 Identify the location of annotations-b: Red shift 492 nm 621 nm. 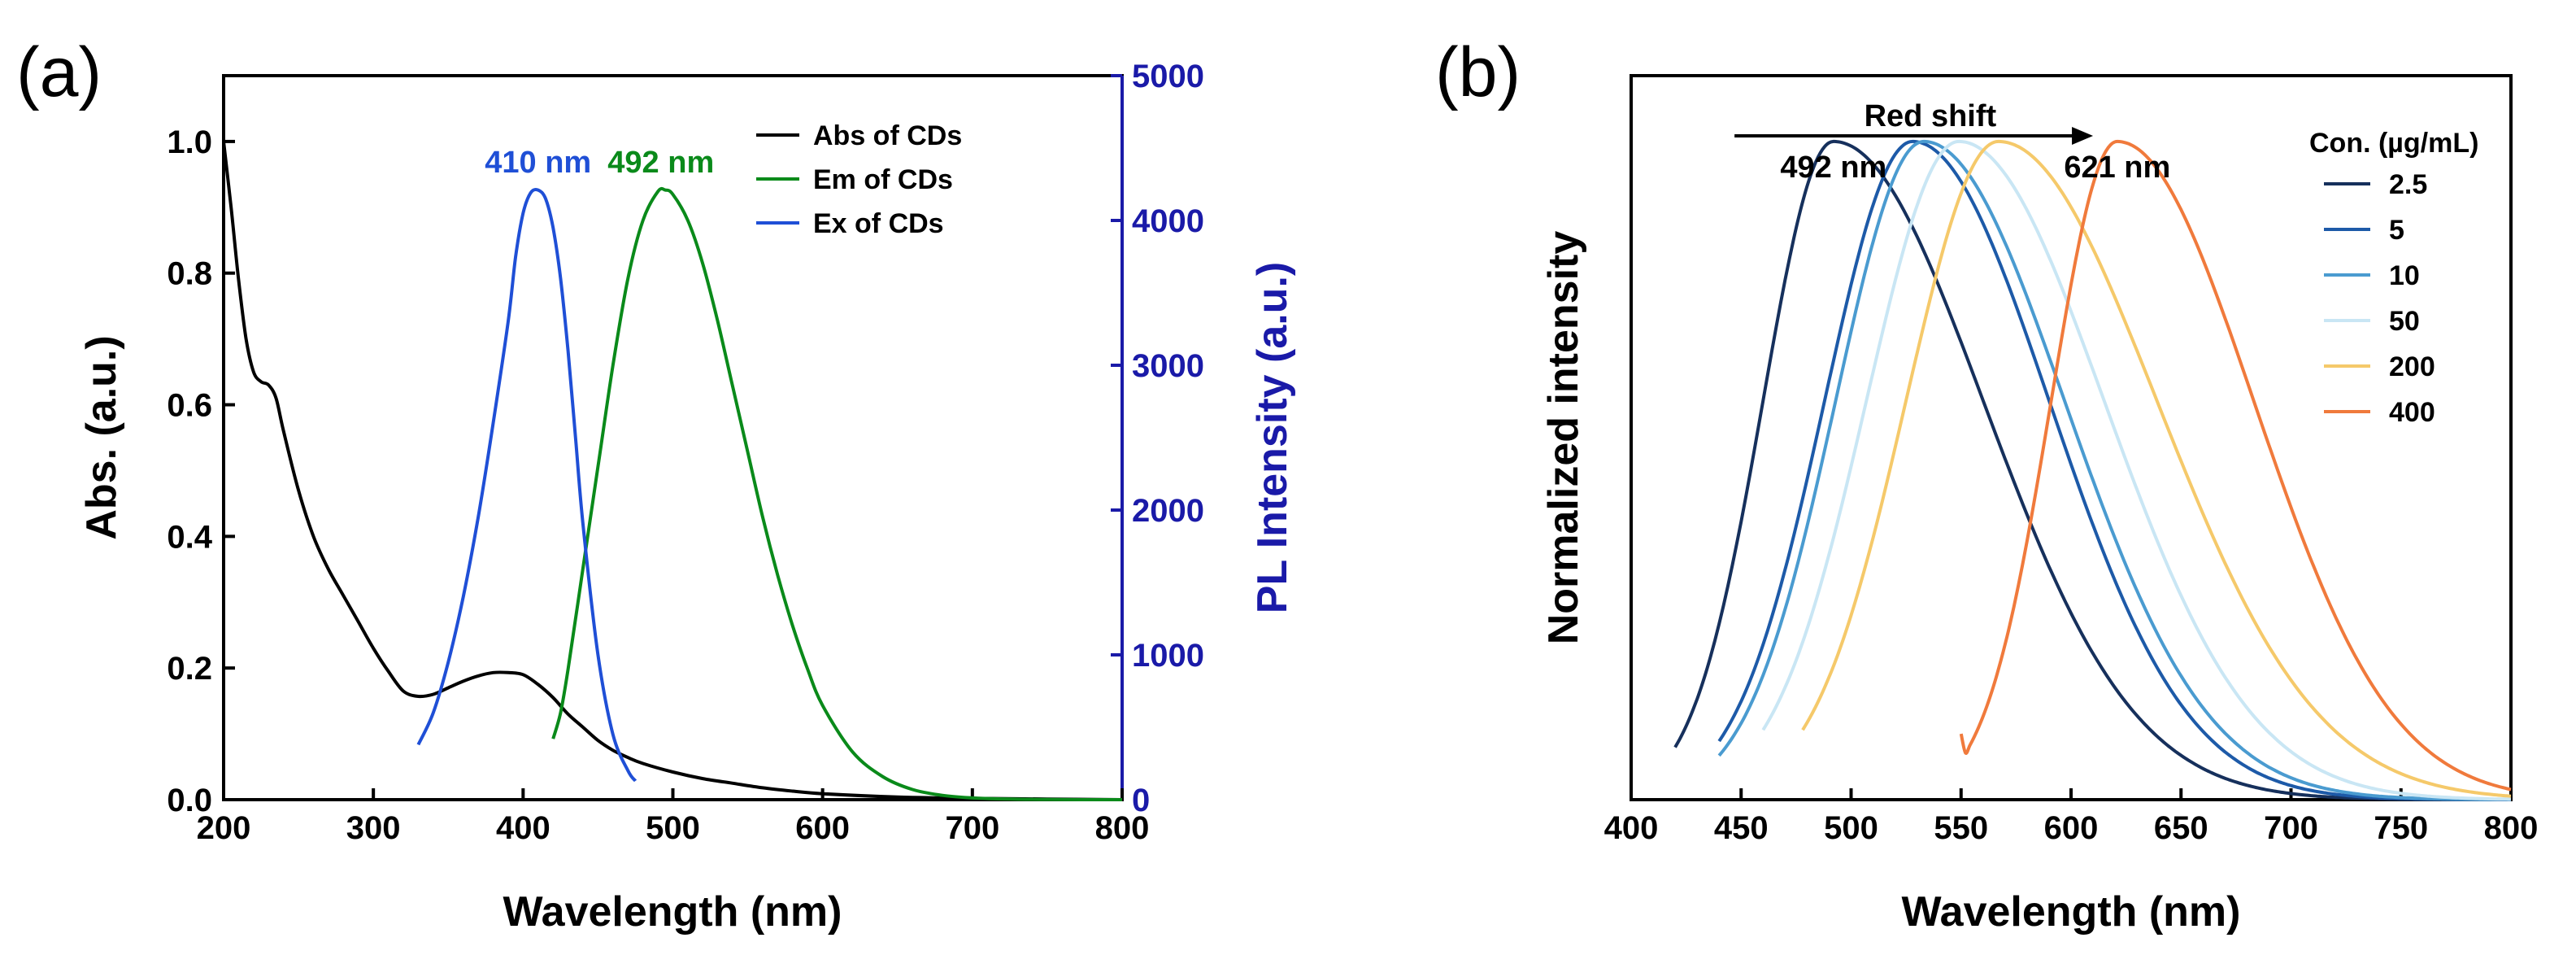
(1952, 142).